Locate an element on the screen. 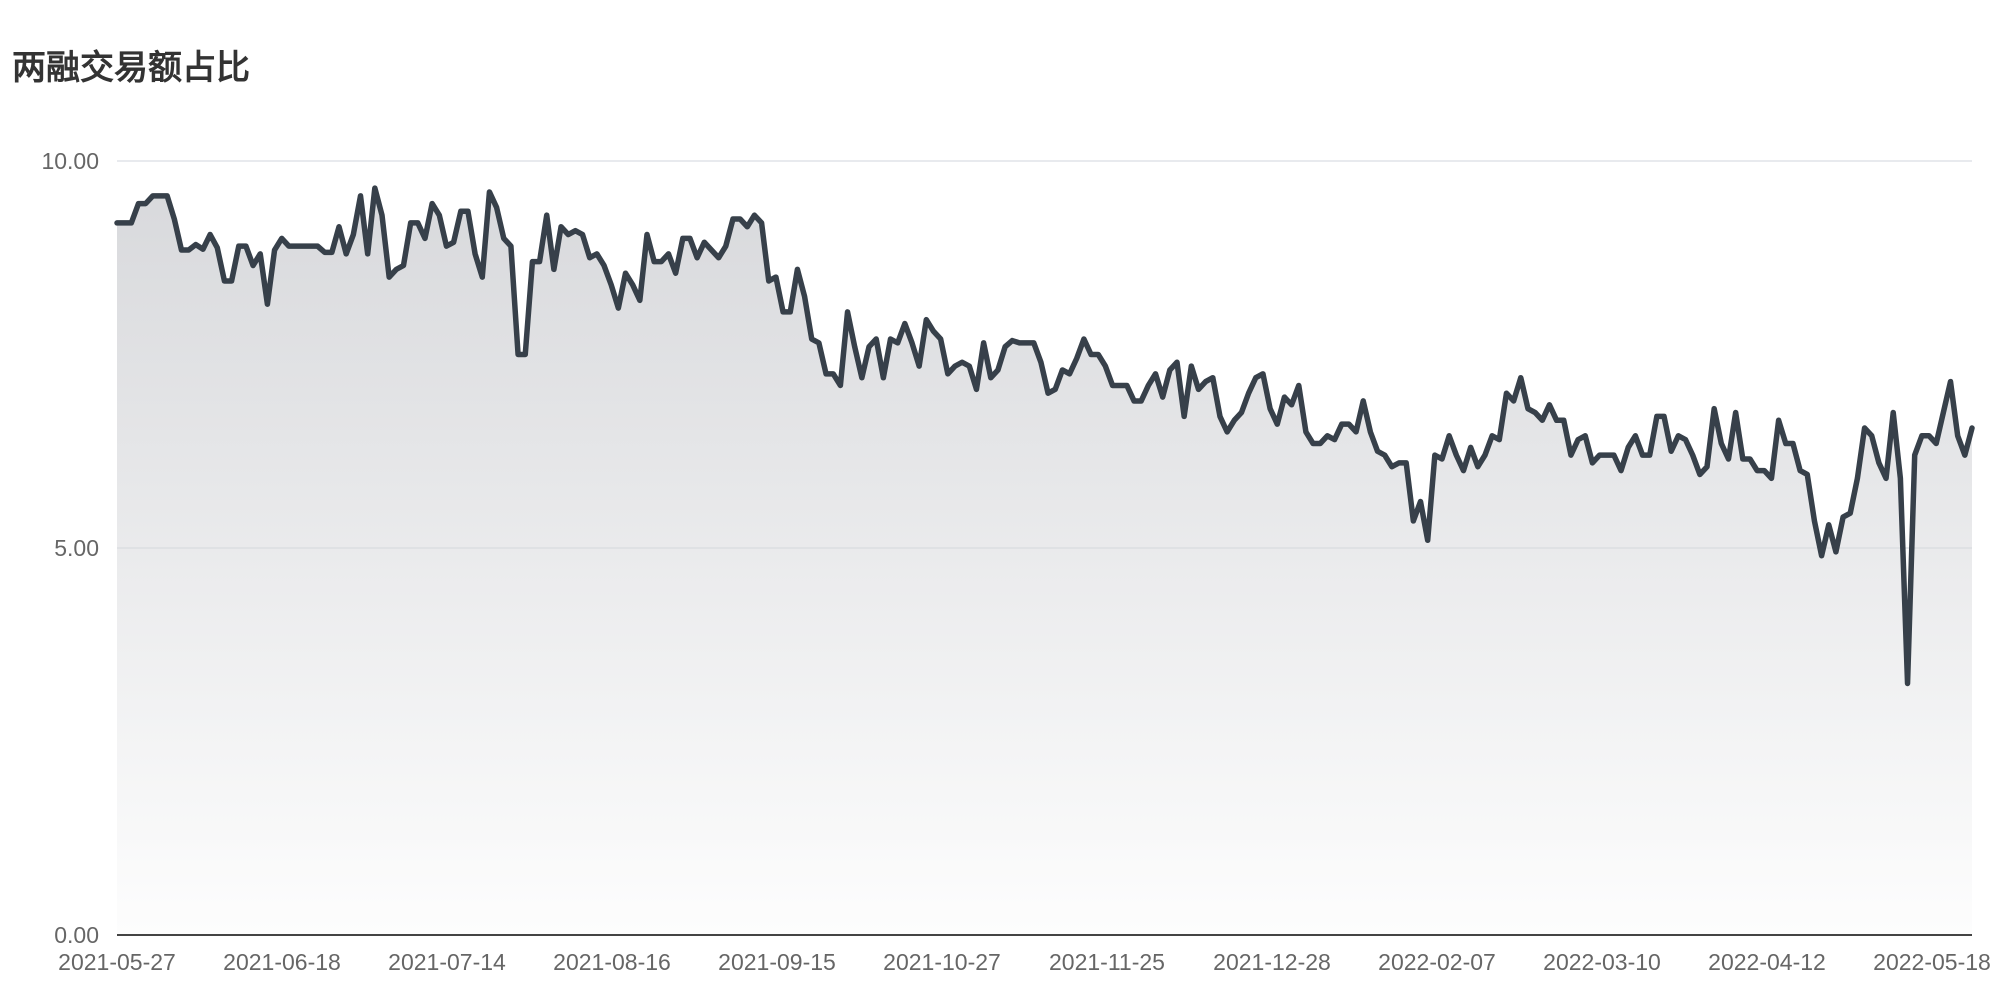 The height and width of the screenshot is (1000, 2000). x-tick-label: 2021-05-27 is located at coordinates (117, 962).